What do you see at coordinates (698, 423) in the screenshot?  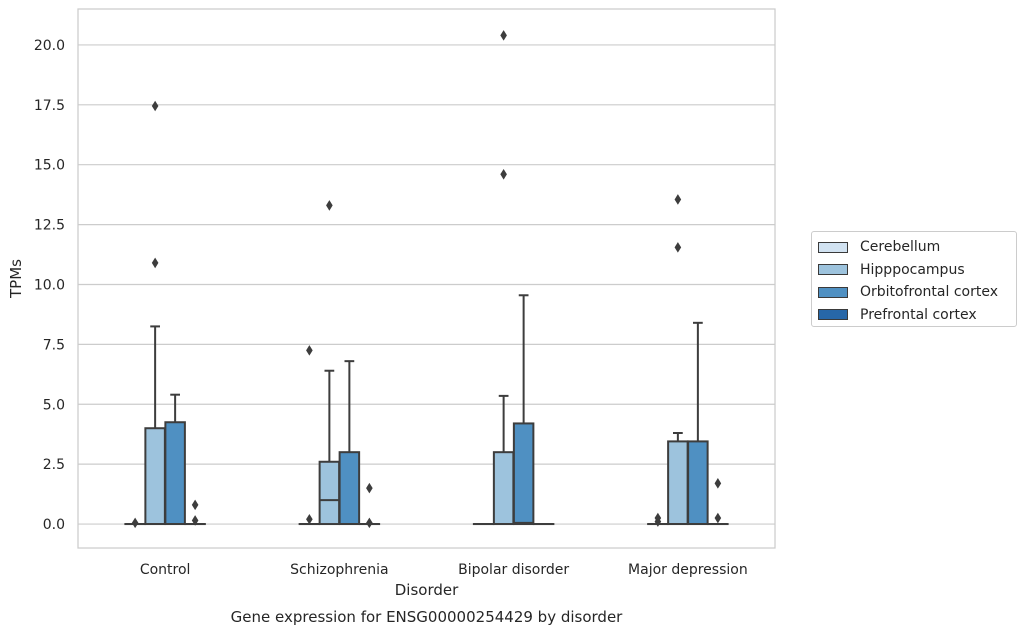 I see `box-orbitofrontal-cortex-major-depression` at bounding box center [698, 423].